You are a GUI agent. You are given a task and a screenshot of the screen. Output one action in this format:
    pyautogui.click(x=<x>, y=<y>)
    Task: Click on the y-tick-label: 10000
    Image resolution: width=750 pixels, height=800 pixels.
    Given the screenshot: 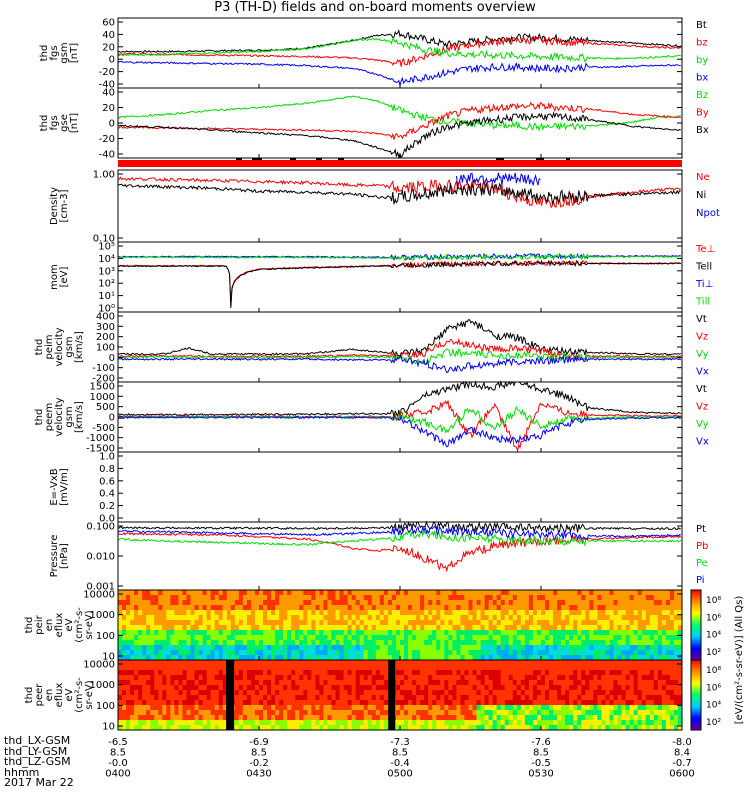 What is the action you would take?
    pyautogui.click(x=99, y=665)
    